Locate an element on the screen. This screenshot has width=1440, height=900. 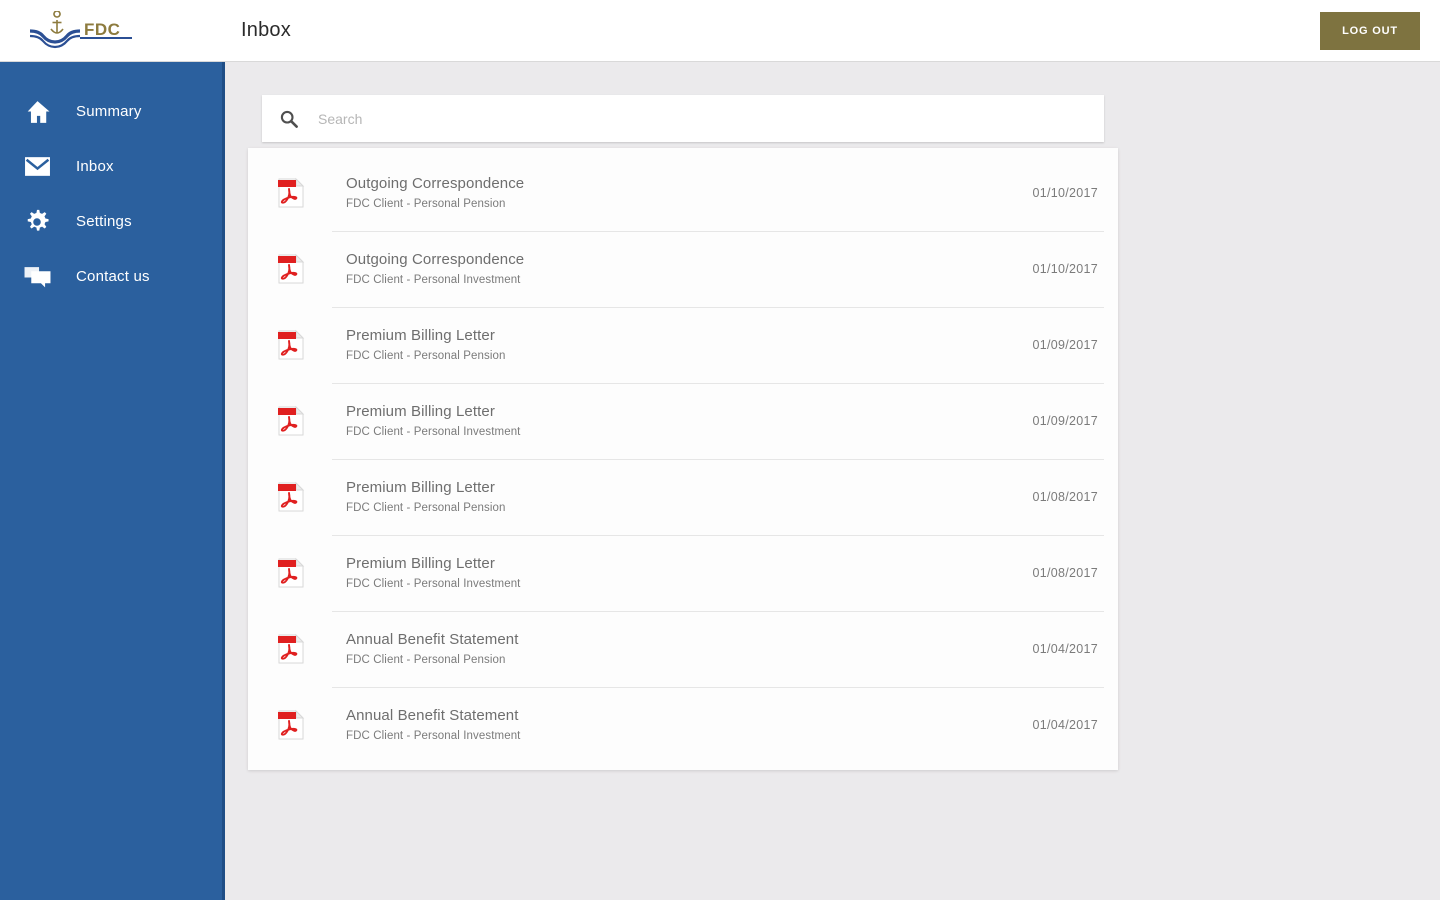
search-bar is located at coordinates (683, 118).